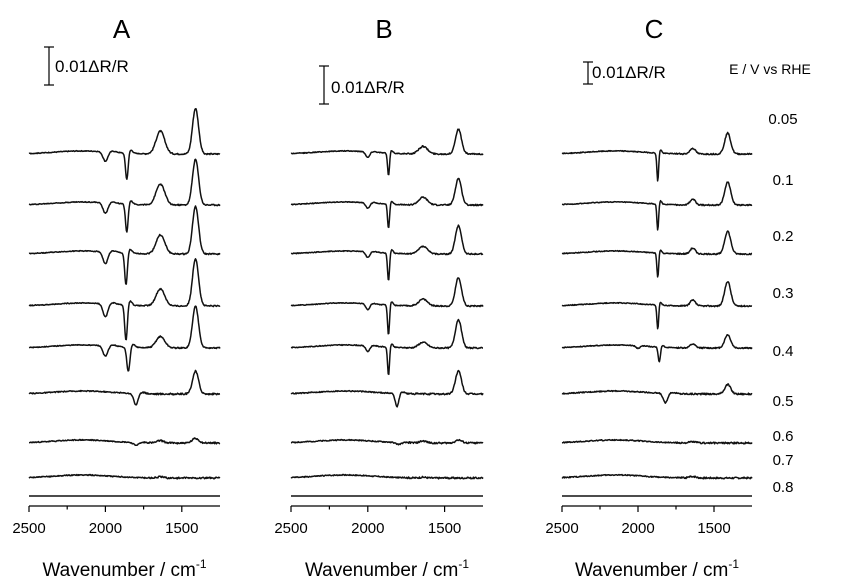 Image resolution: width=841 pixels, height=586 pixels. Describe the element at coordinates (387, 152) in the screenshot. I see `spectrum-b-0.05` at that location.